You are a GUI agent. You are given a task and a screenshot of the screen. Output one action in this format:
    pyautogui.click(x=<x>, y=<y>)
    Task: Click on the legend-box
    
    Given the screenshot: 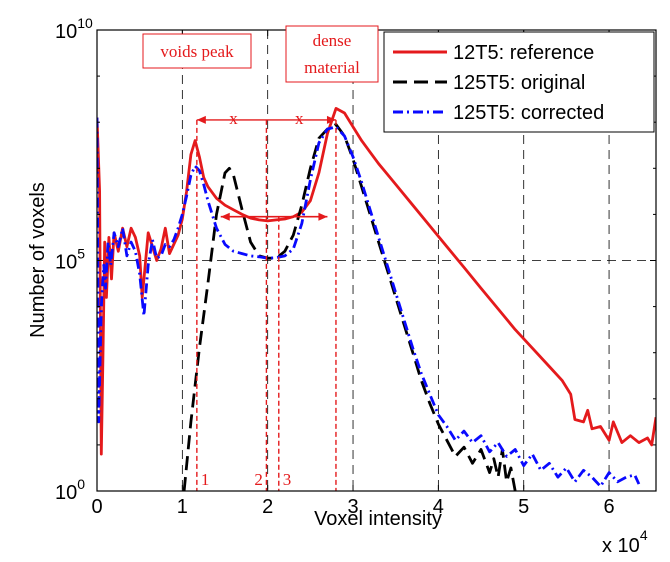 What is the action you would take?
    pyautogui.click(x=519, y=82)
    